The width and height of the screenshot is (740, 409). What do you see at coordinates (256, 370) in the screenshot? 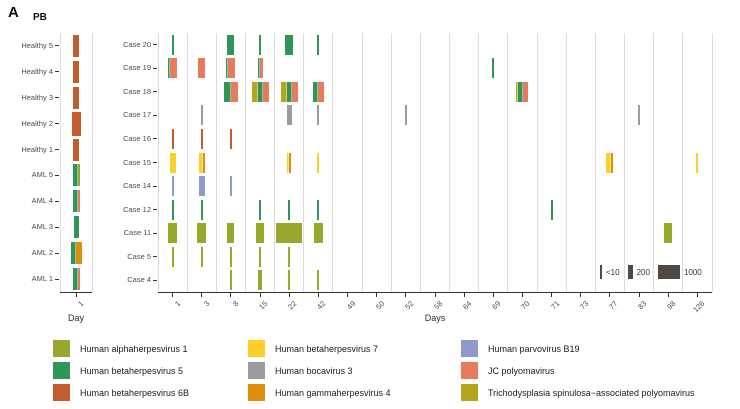
I see `legend-swatch-boca3` at bounding box center [256, 370].